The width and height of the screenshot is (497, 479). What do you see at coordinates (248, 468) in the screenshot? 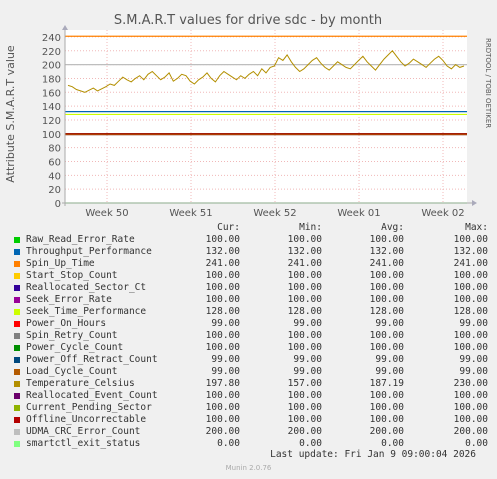
I see `munin-version: Munin 2.0.76` at bounding box center [248, 468].